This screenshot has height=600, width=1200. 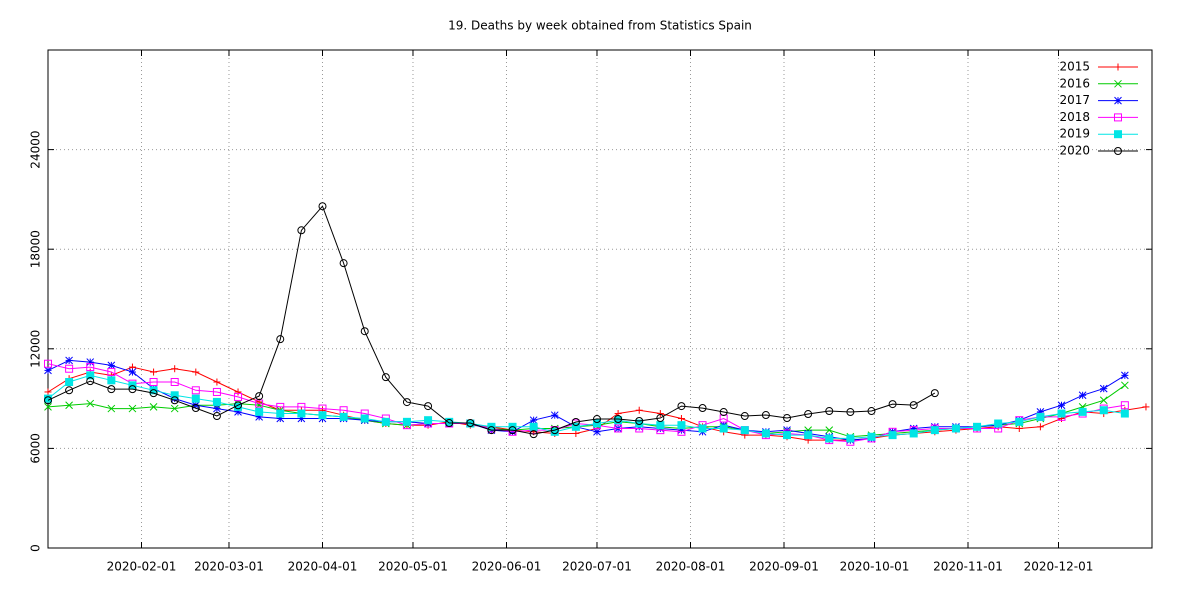 I want to click on x-tick-label: 2020-12-01, so click(x=1059, y=567).